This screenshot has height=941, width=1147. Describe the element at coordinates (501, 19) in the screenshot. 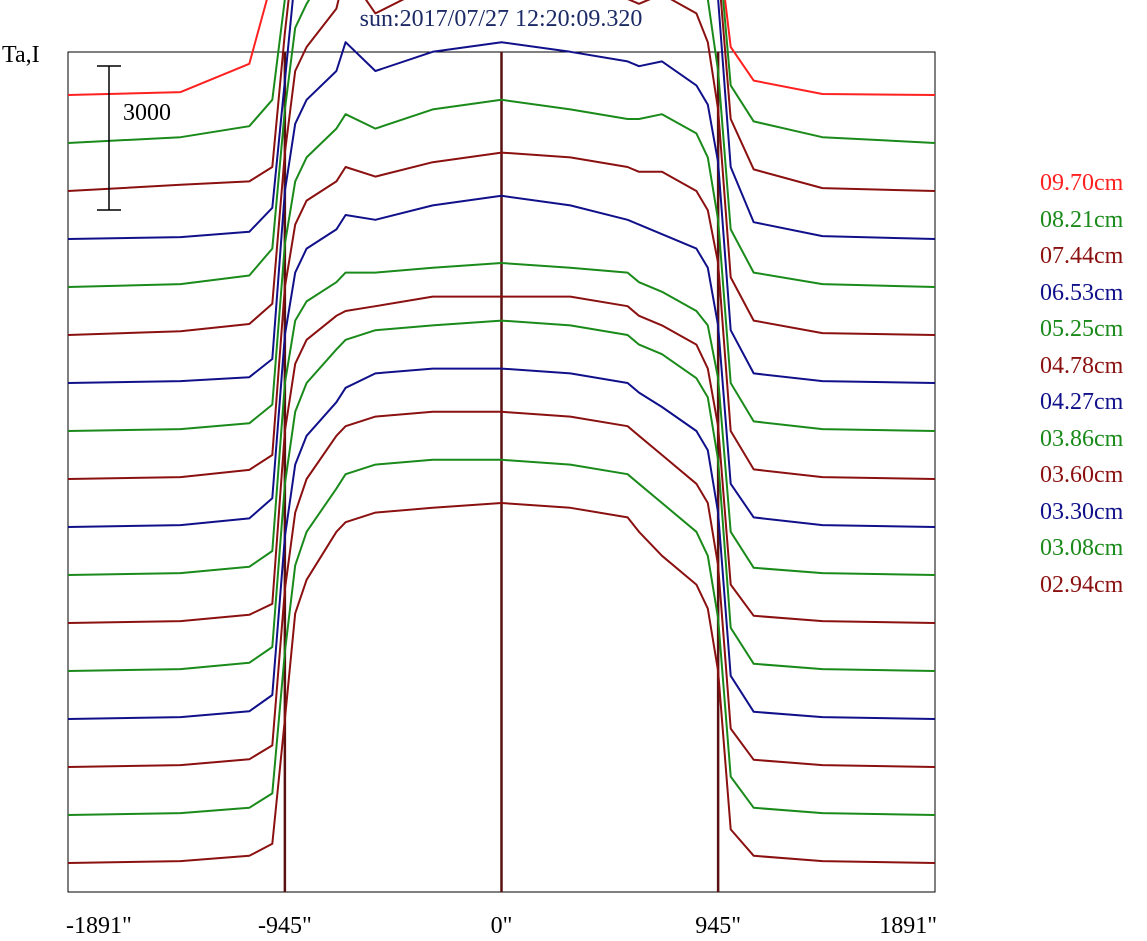

I see `chart-title: sun:2017/07/27 12:20:09.320` at that location.